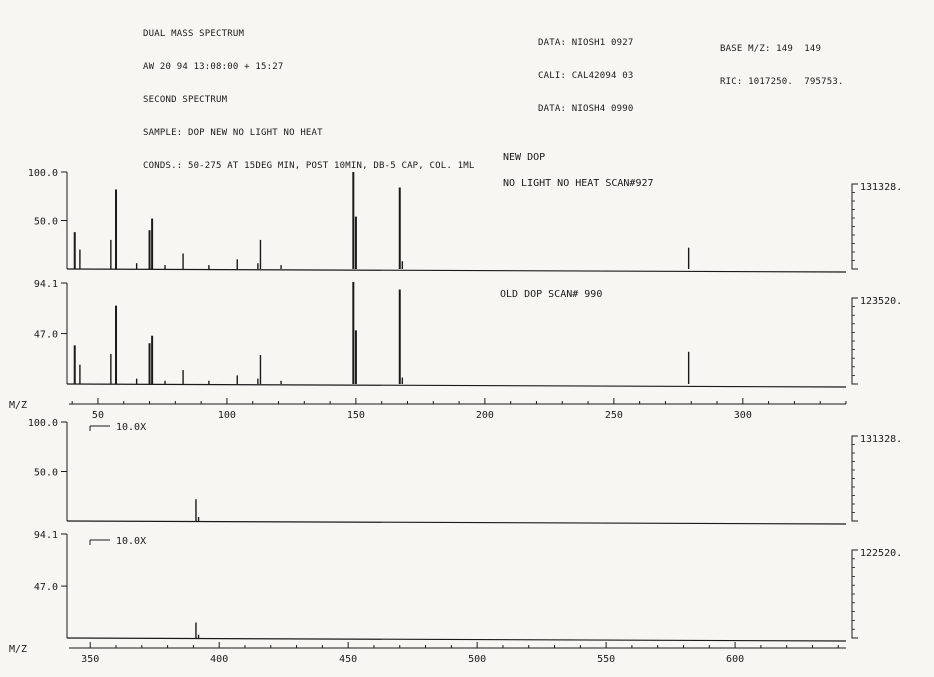  I want to click on spectrum-panel-lower-old, so click(459, 591).